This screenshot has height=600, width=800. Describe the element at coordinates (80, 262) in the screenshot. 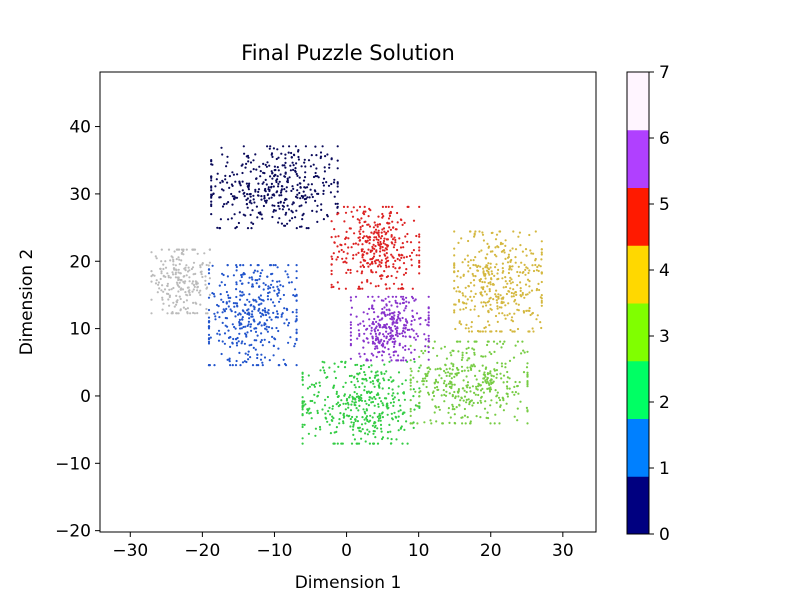

I see `y-tick-label: 20` at that location.